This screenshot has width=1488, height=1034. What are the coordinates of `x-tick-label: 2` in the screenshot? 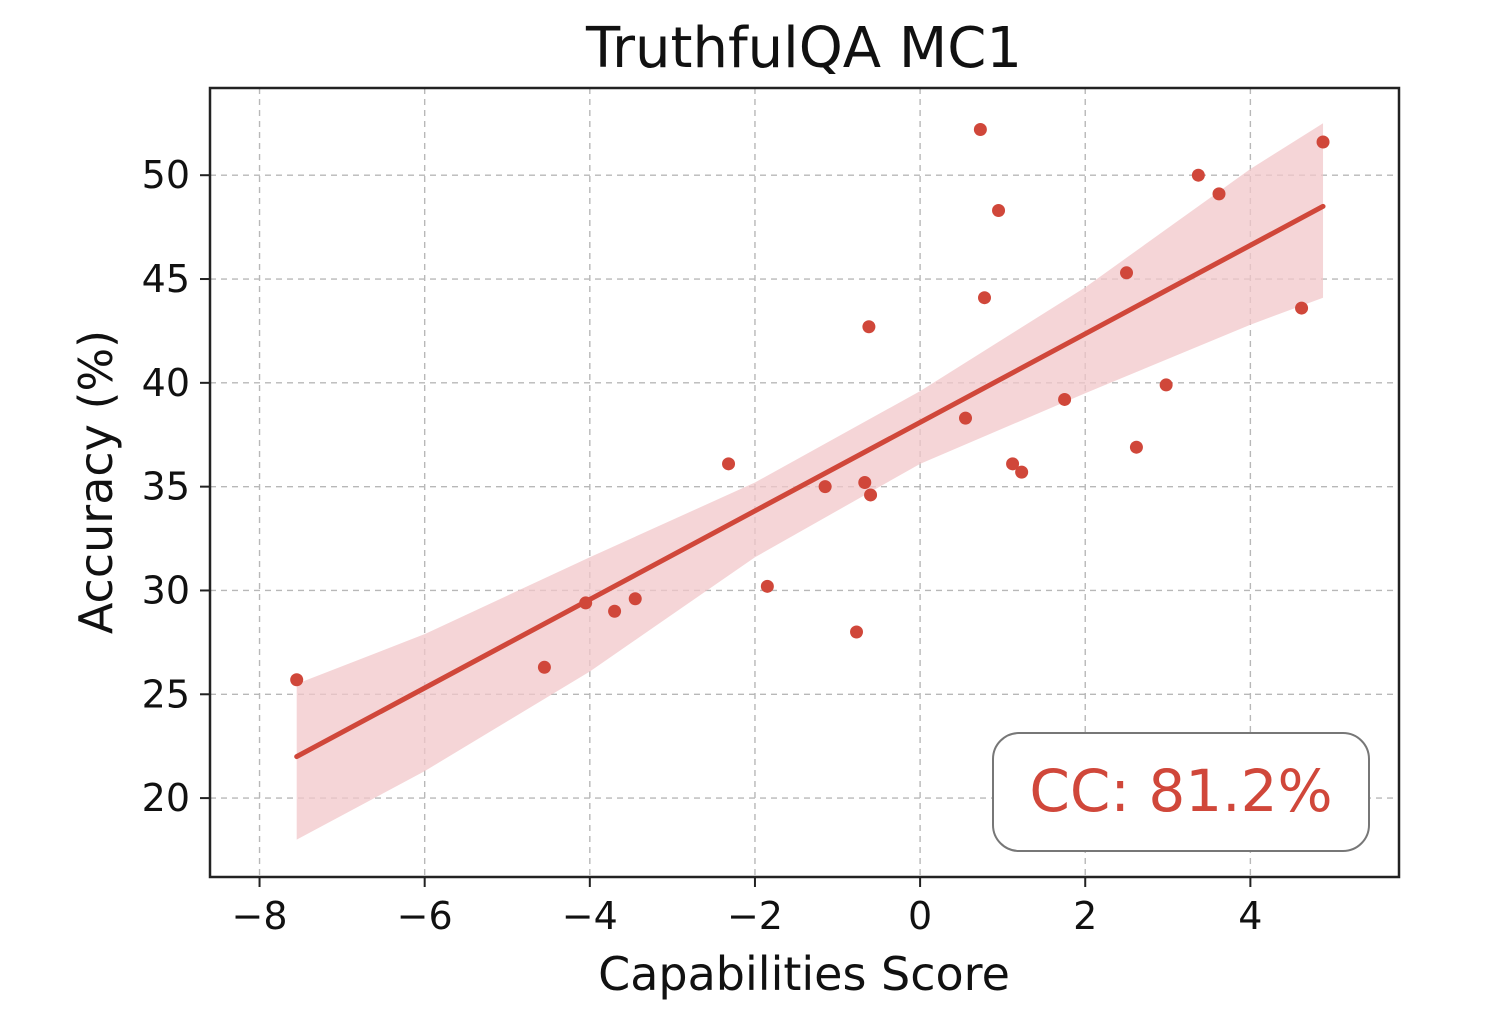 It's located at (1085, 916).